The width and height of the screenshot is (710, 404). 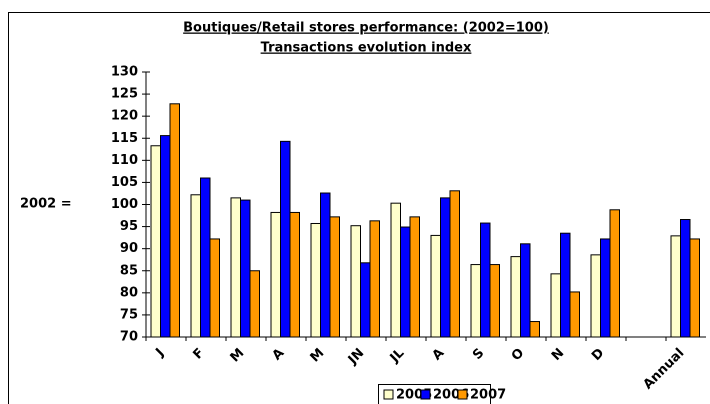 What do you see at coordinates (478, 354) in the screenshot?
I see `x-tick-label: S` at bounding box center [478, 354].